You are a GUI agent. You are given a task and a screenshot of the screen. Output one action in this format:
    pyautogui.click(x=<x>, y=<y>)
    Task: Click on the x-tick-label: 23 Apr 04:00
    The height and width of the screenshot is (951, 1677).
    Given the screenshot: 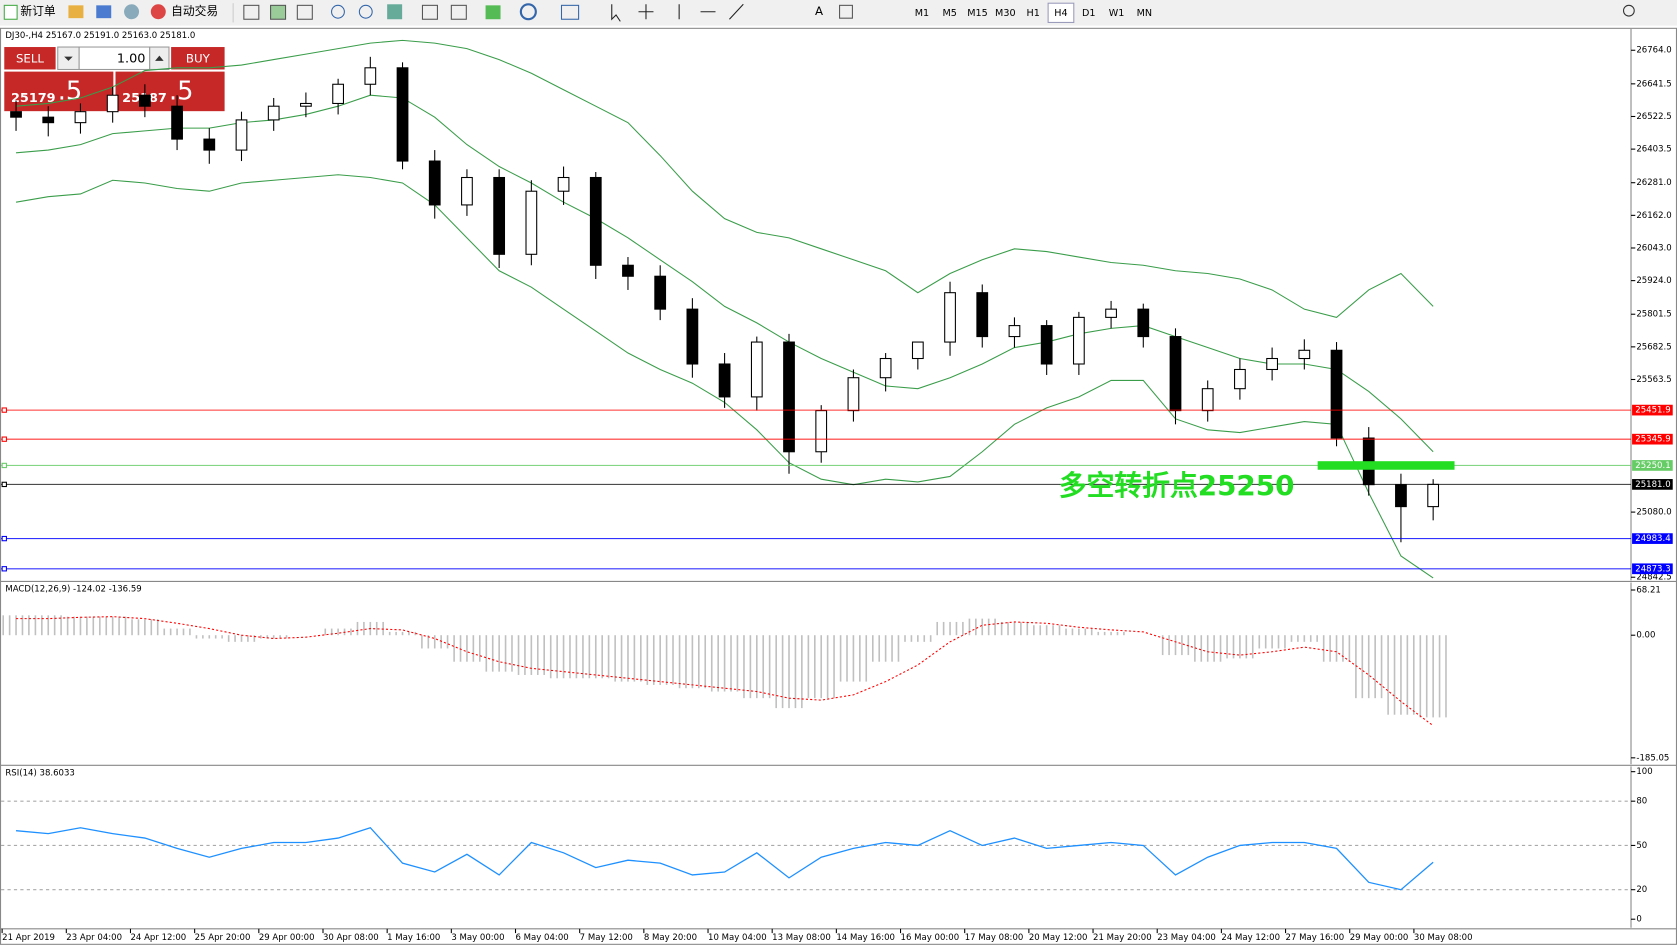 What is the action you would take?
    pyautogui.click(x=94, y=938)
    